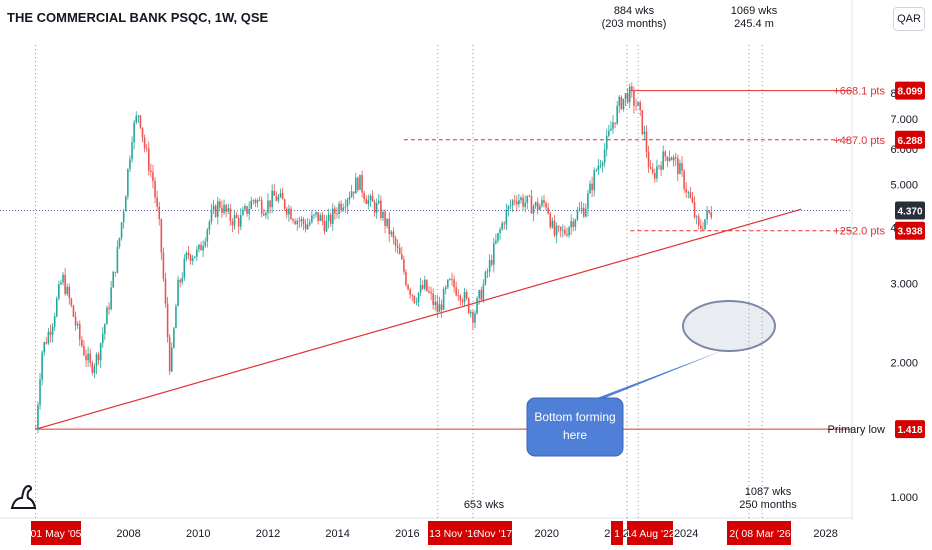 This screenshot has height=550, width=932. I want to click on measure-annotation-sub: (203 months), so click(634, 24).